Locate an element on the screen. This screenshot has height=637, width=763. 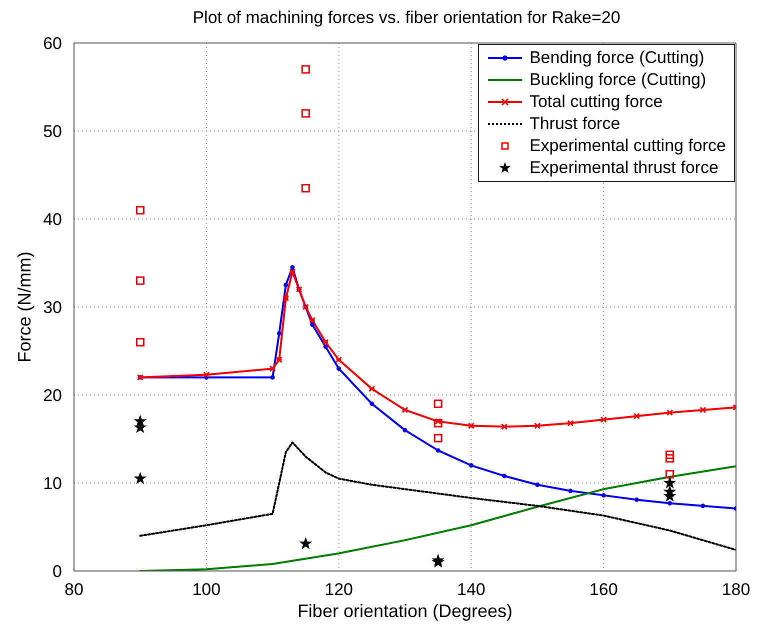
y-axis-title: Force (N/mm) is located at coordinates (24, 307).